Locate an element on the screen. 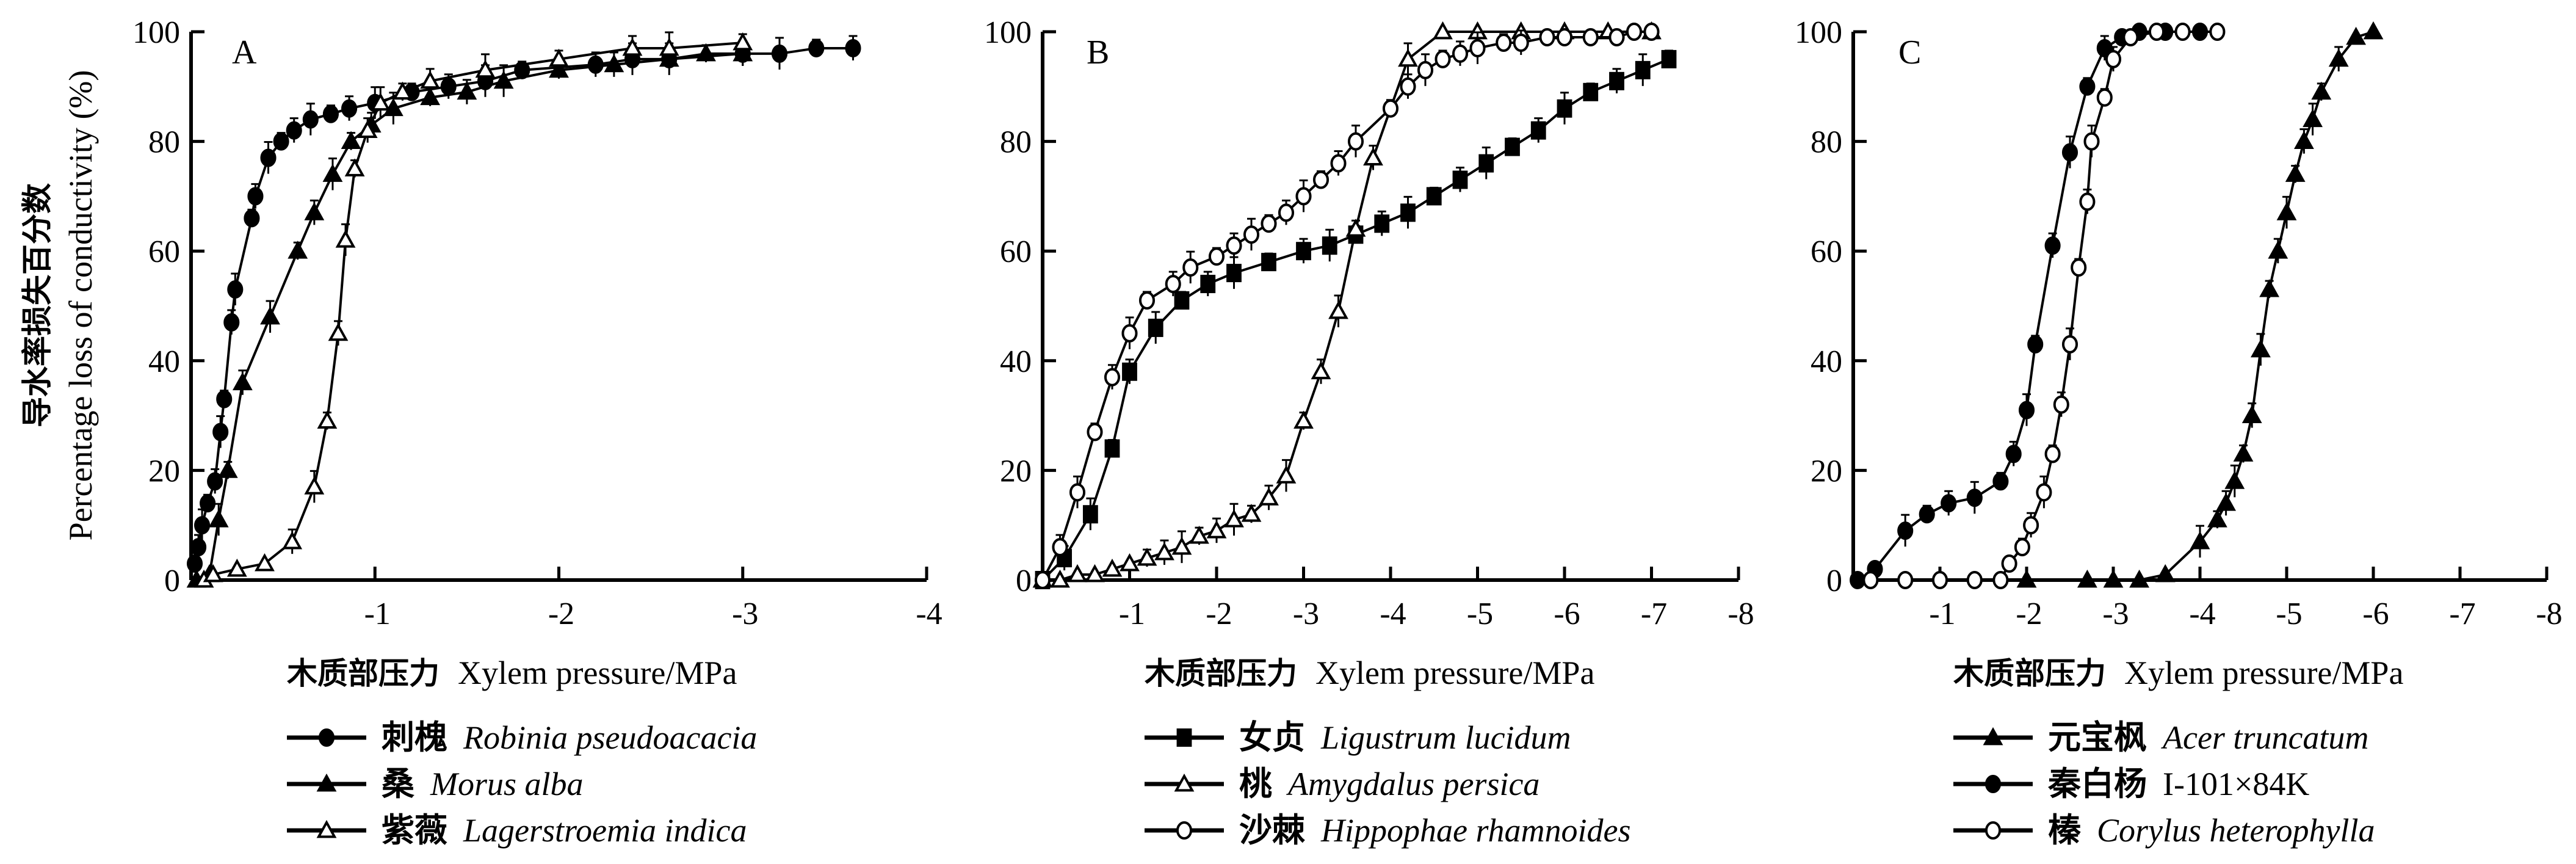 The height and width of the screenshot is (864, 2576). x-tick-label: -3 is located at coordinates (2115, 614).